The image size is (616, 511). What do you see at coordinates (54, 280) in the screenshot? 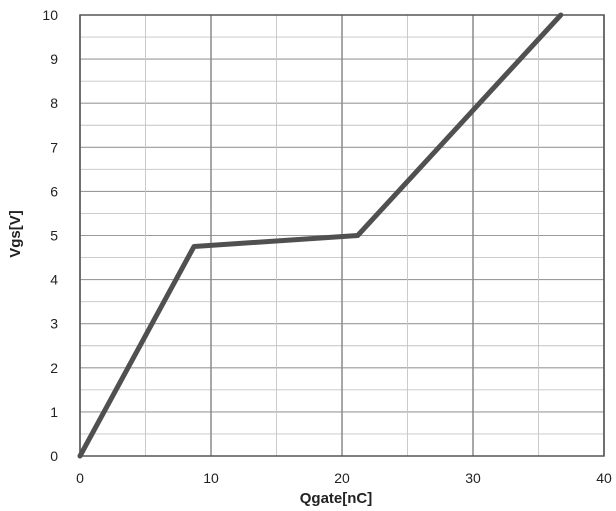
I see `y-tick-label: 4` at bounding box center [54, 280].